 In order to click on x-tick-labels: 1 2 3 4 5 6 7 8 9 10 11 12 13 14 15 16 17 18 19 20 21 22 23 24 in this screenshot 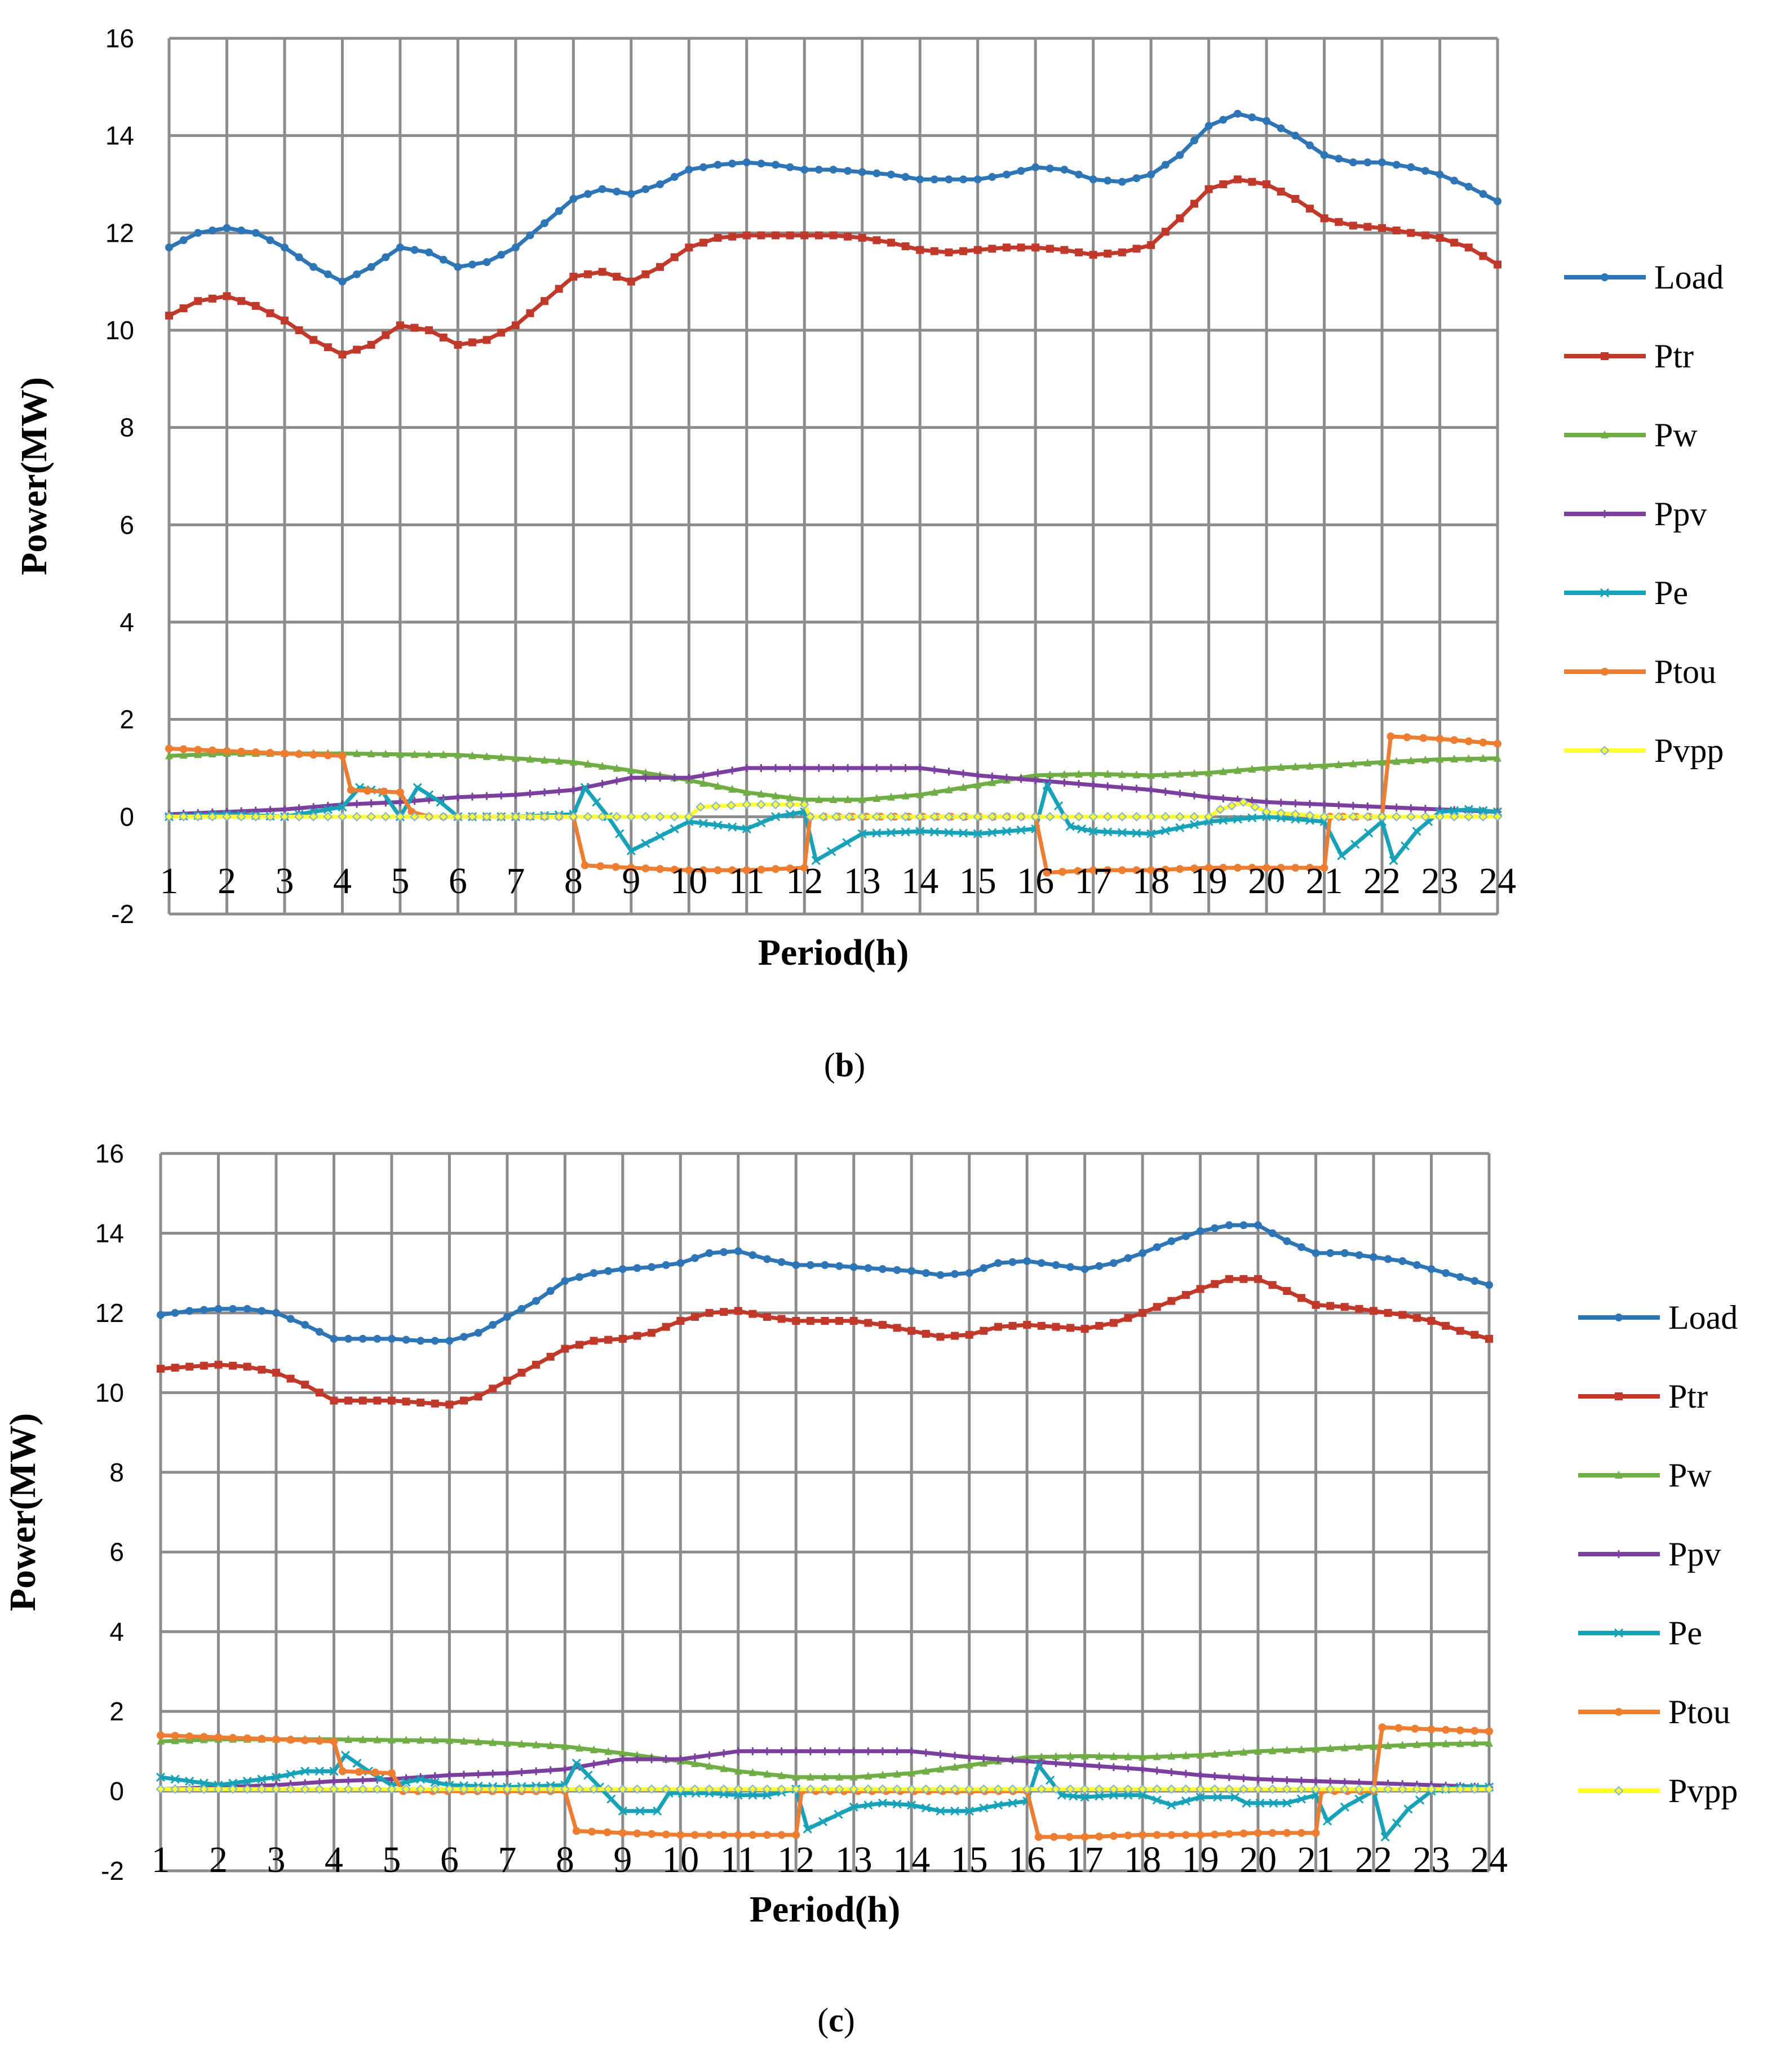, I will do `click(838, 881)`.